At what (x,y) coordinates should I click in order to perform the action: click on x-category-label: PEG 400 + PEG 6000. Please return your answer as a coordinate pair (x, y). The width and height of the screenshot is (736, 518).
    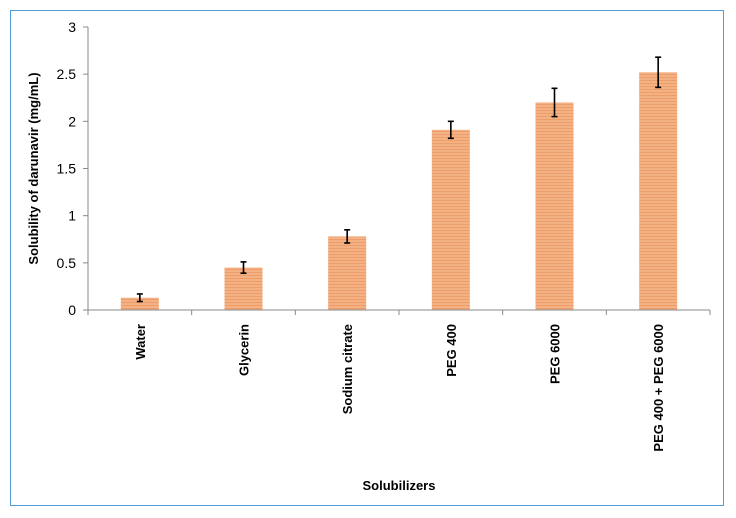
    Looking at the image, I should click on (658, 388).